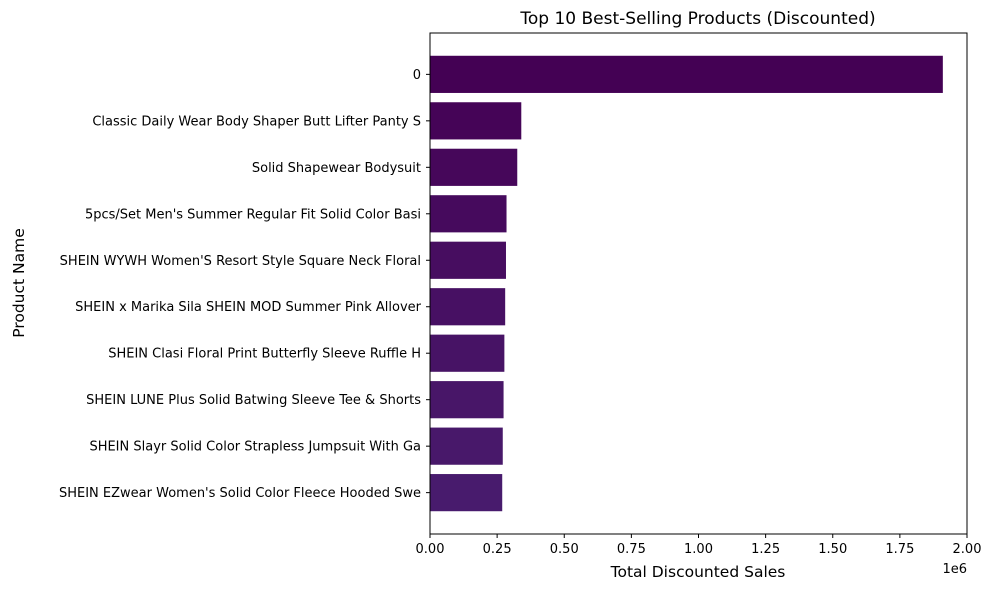 This screenshot has height=594, width=990. What do you see at coordinates (954, 569) in the screenshot?
I see `x-axis-scale-label: 1e6` at bounding box center [954, 569].